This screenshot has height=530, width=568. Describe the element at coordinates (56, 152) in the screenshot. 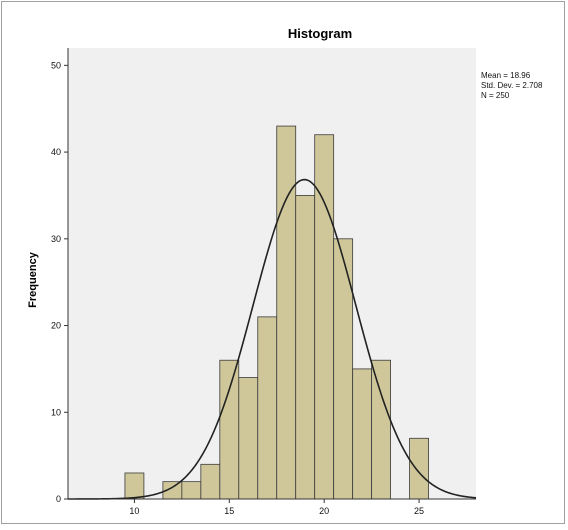

I see `y-tick-label: 40` at that location.